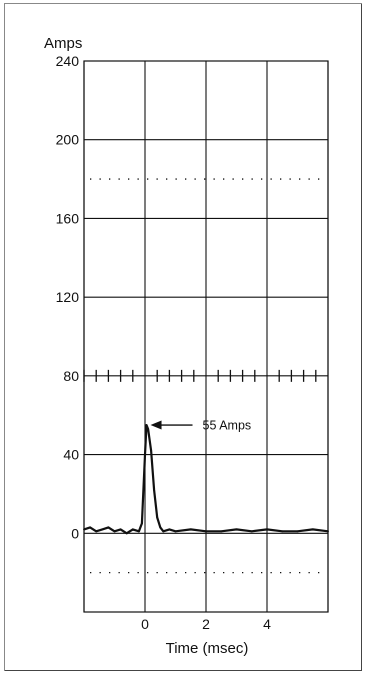 This screenshot has width=367, height=675. I want to click on y-tick-label: 0, so click(75, 533).